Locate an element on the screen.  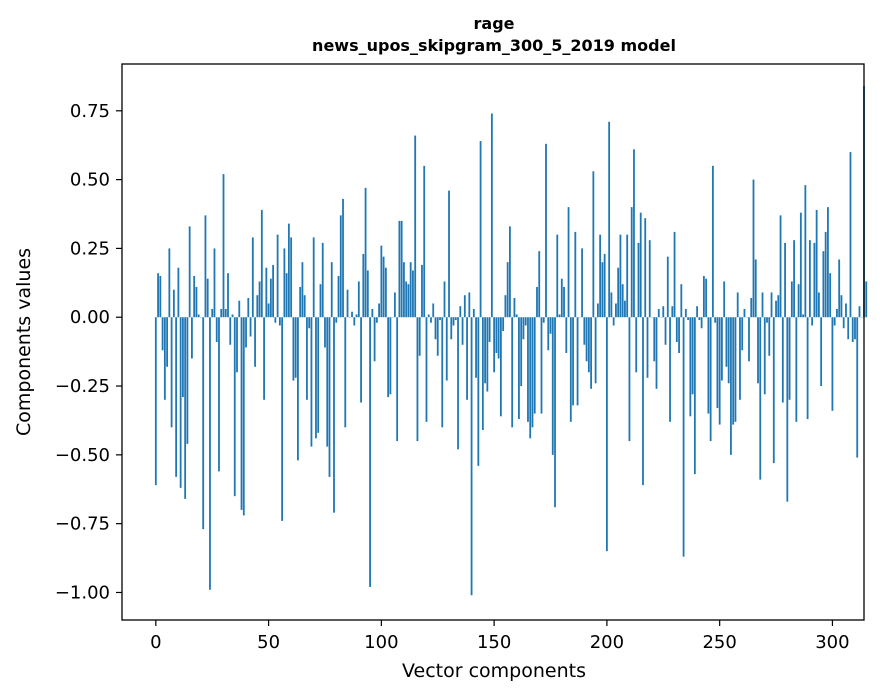
x-axis: 0 50 100 150 200 250 300 is located at coordinates (500, 636).